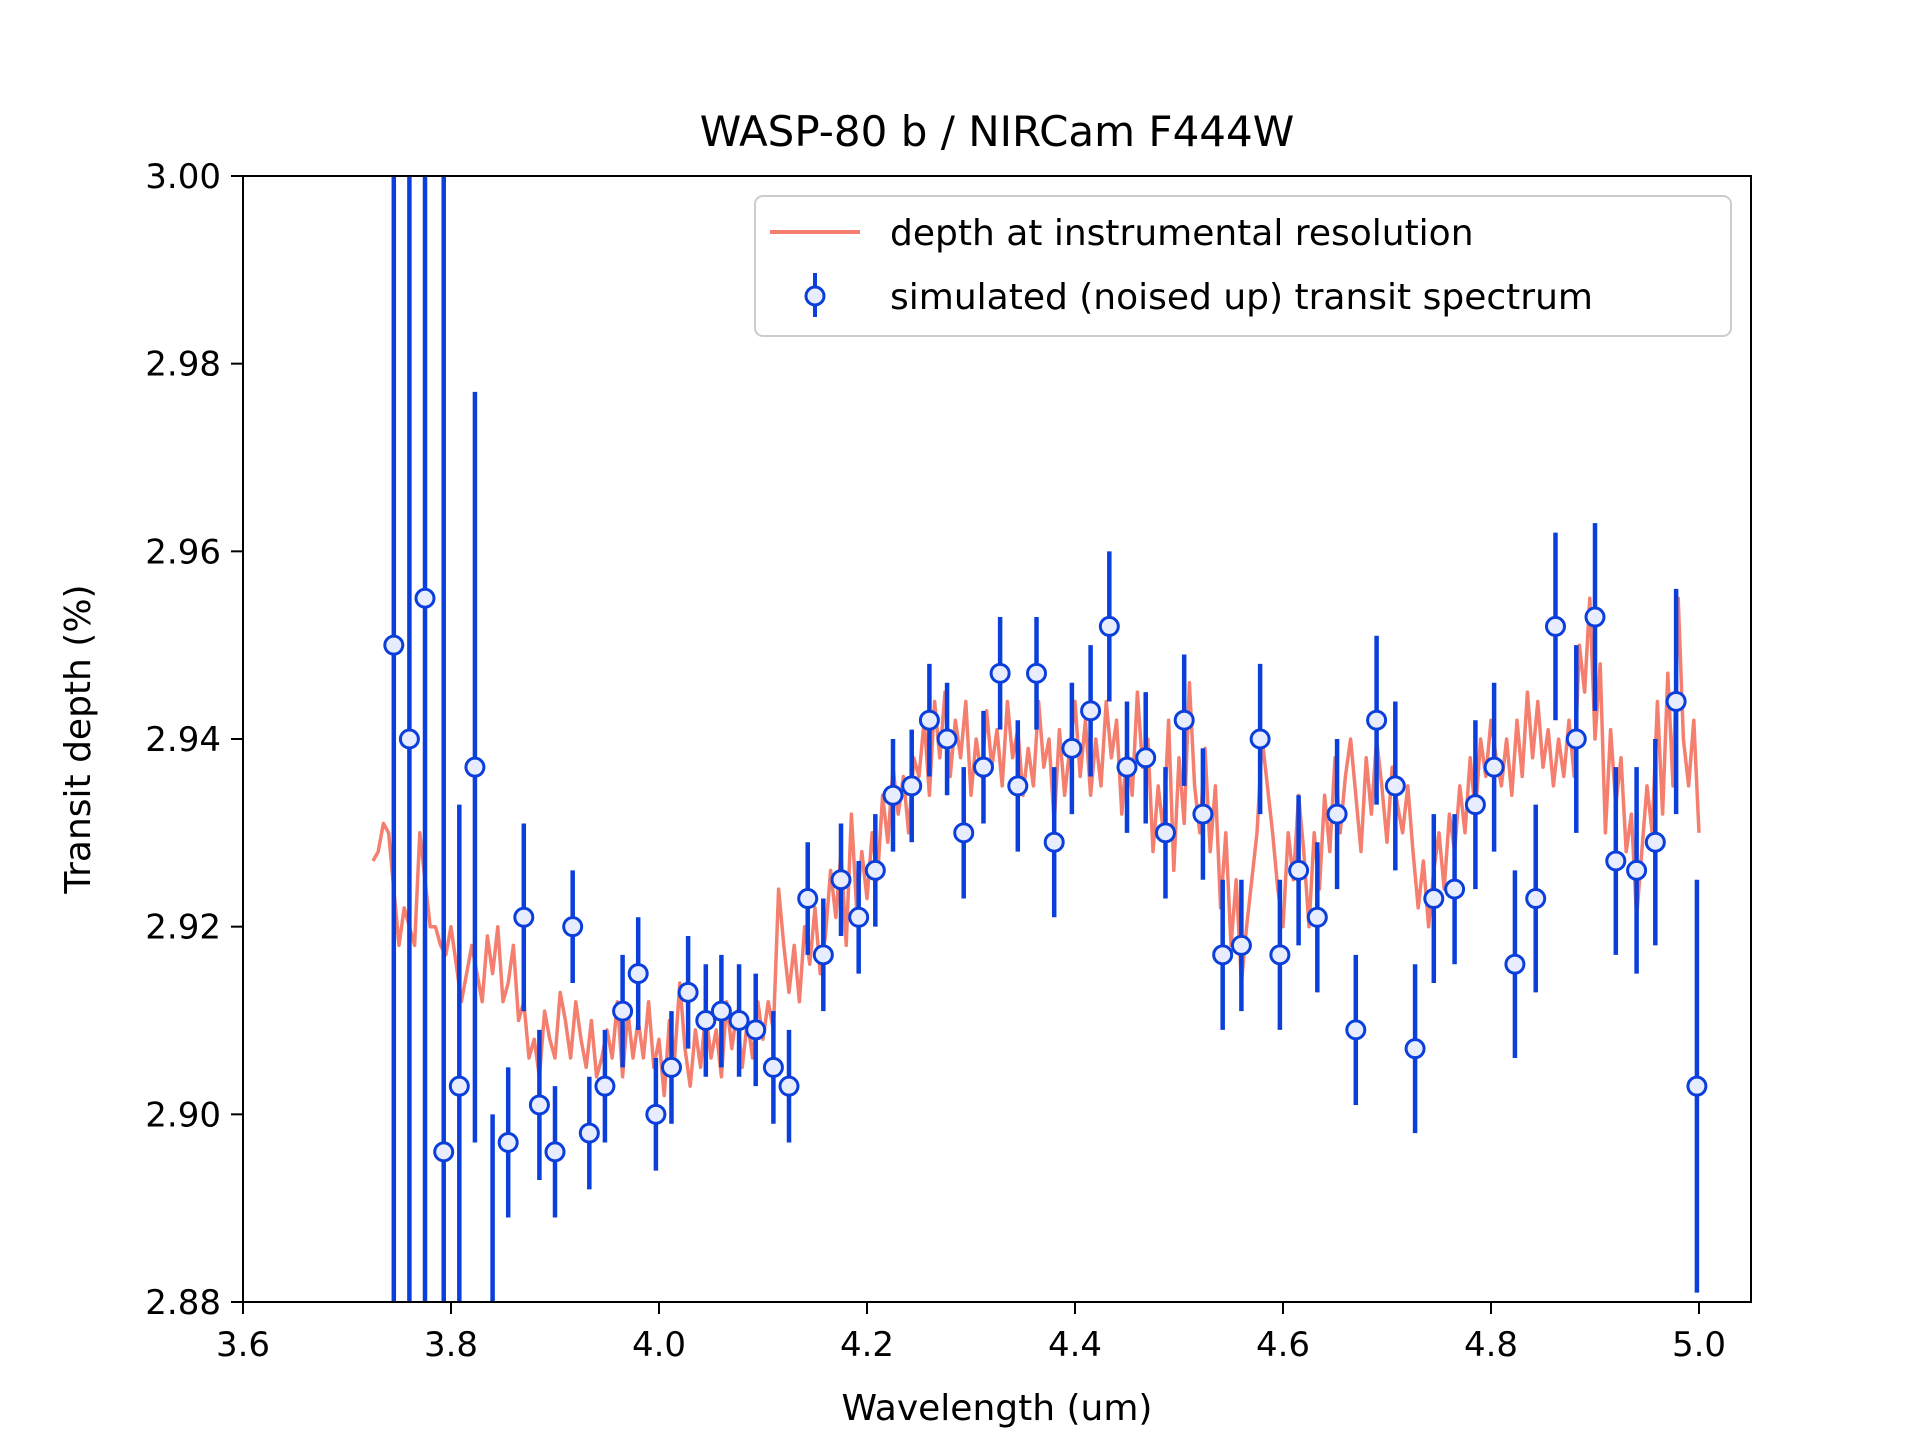 The height and width of the screenshot is (1440, 1920). Describe the element at coordinates (451, 1345) in the screenshot. I see `x-tick-label: 3.8` at that location.